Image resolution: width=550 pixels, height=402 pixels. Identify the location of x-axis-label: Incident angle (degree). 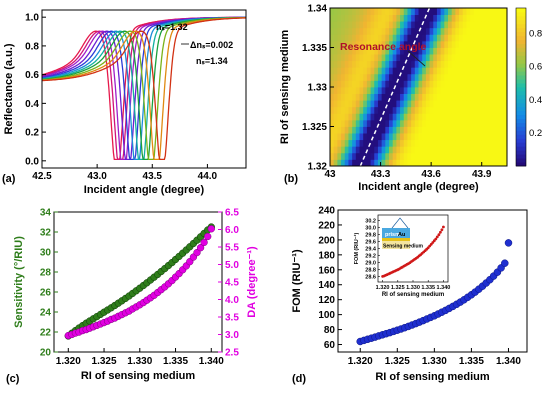
(418, 187).